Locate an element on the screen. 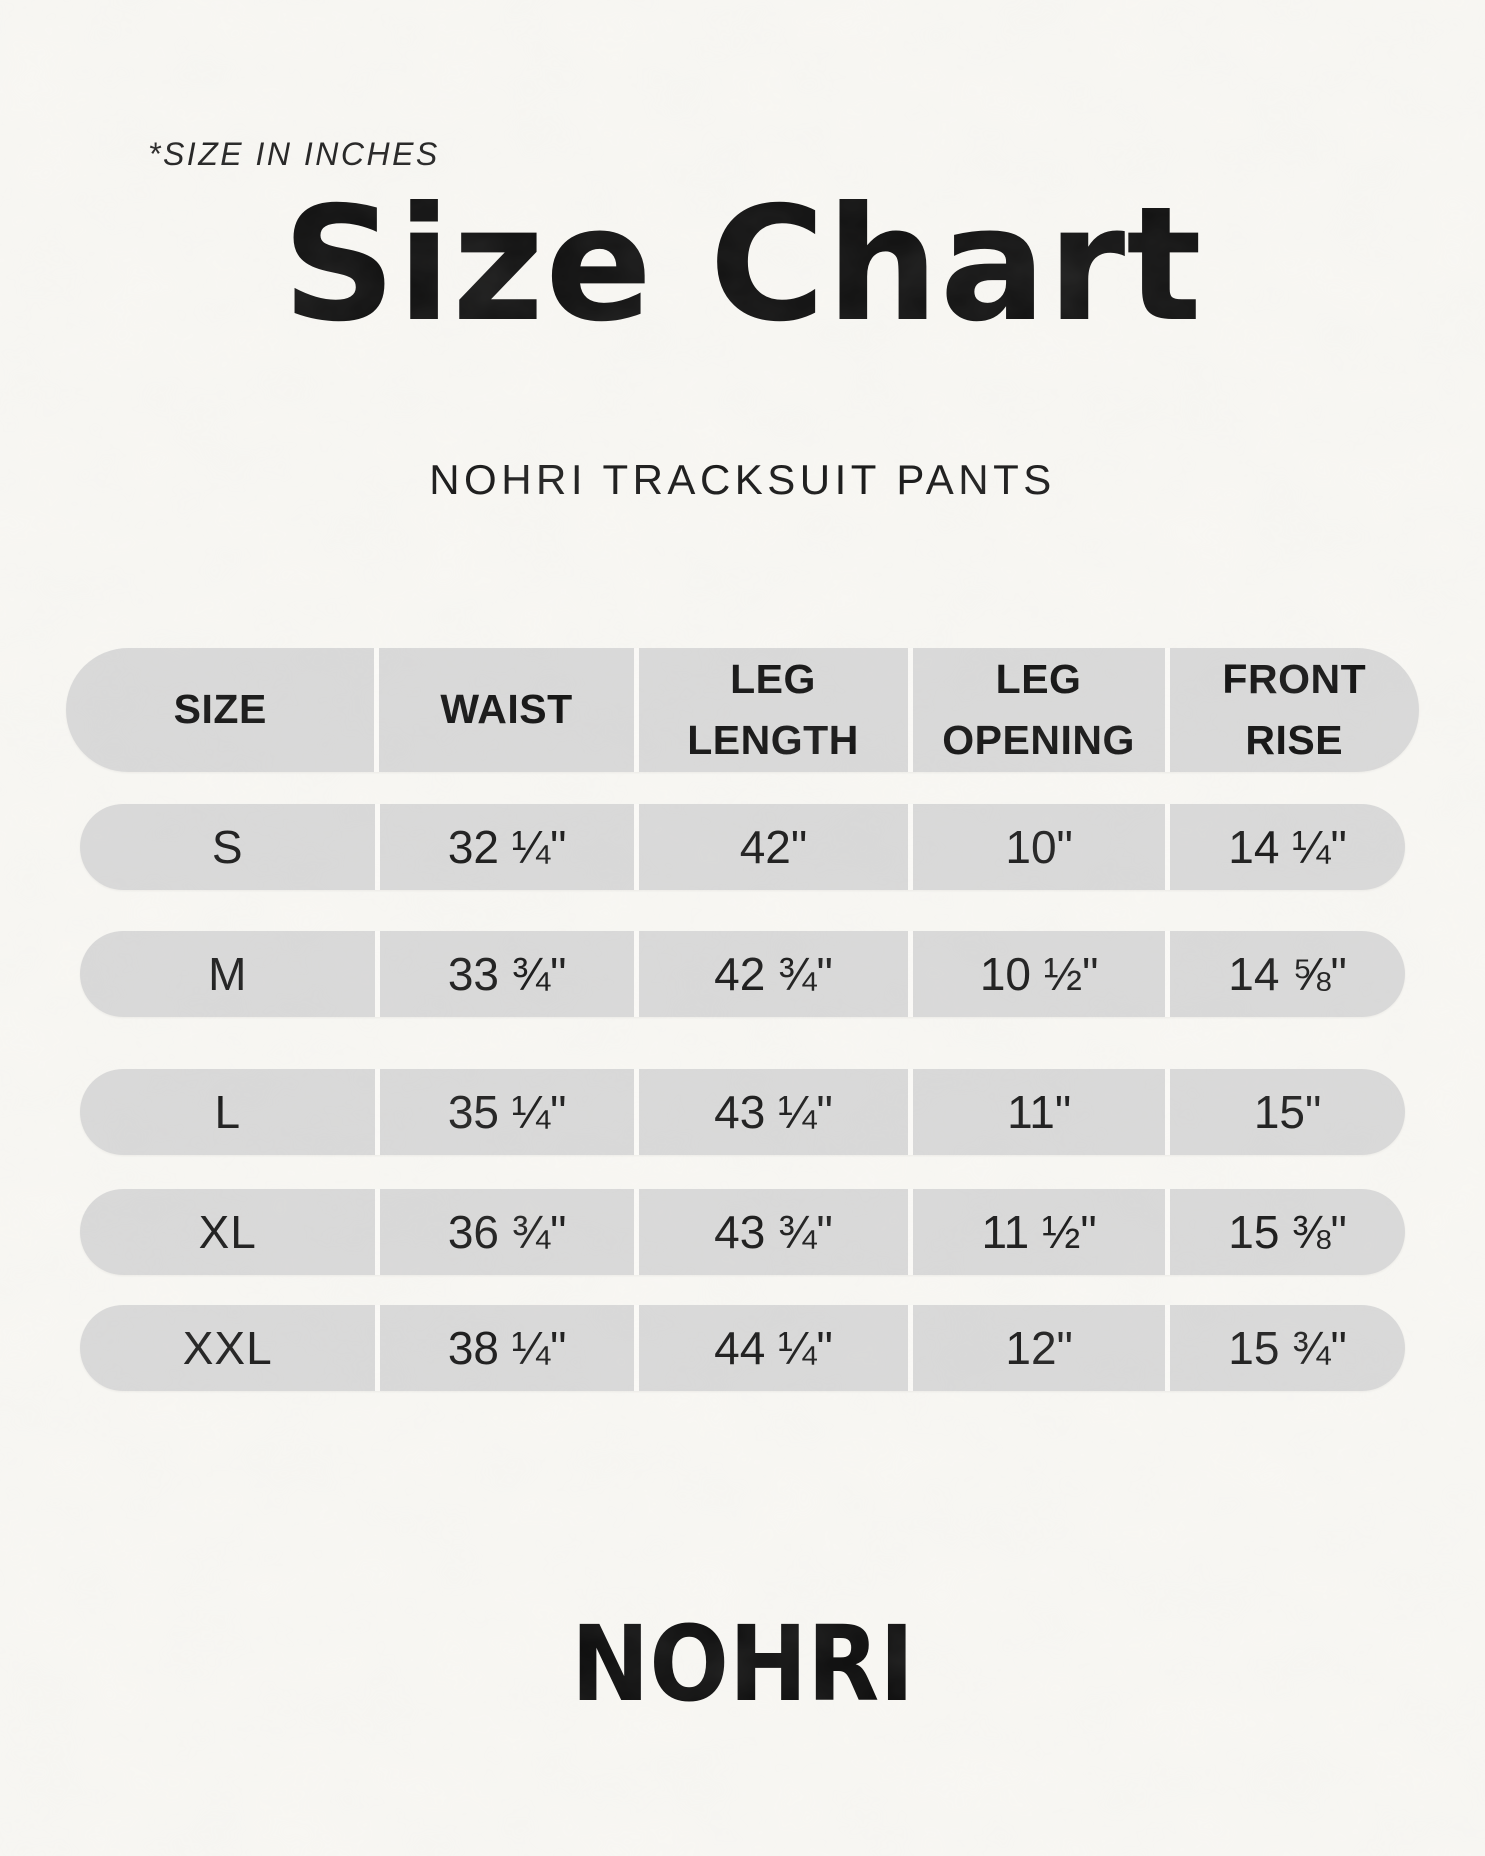  header-cell-front-rise: FRONT RISE is located at coordinates (1291, 710).